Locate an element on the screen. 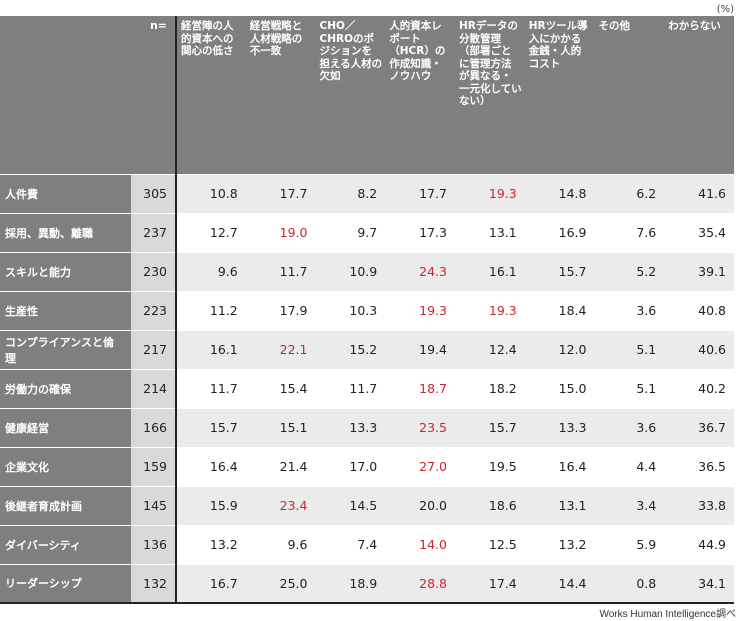 Image resolution: width=740 pixels, height=621 pixels. table-cell-highlight: 27.0 is located at coordinates (420, 466).